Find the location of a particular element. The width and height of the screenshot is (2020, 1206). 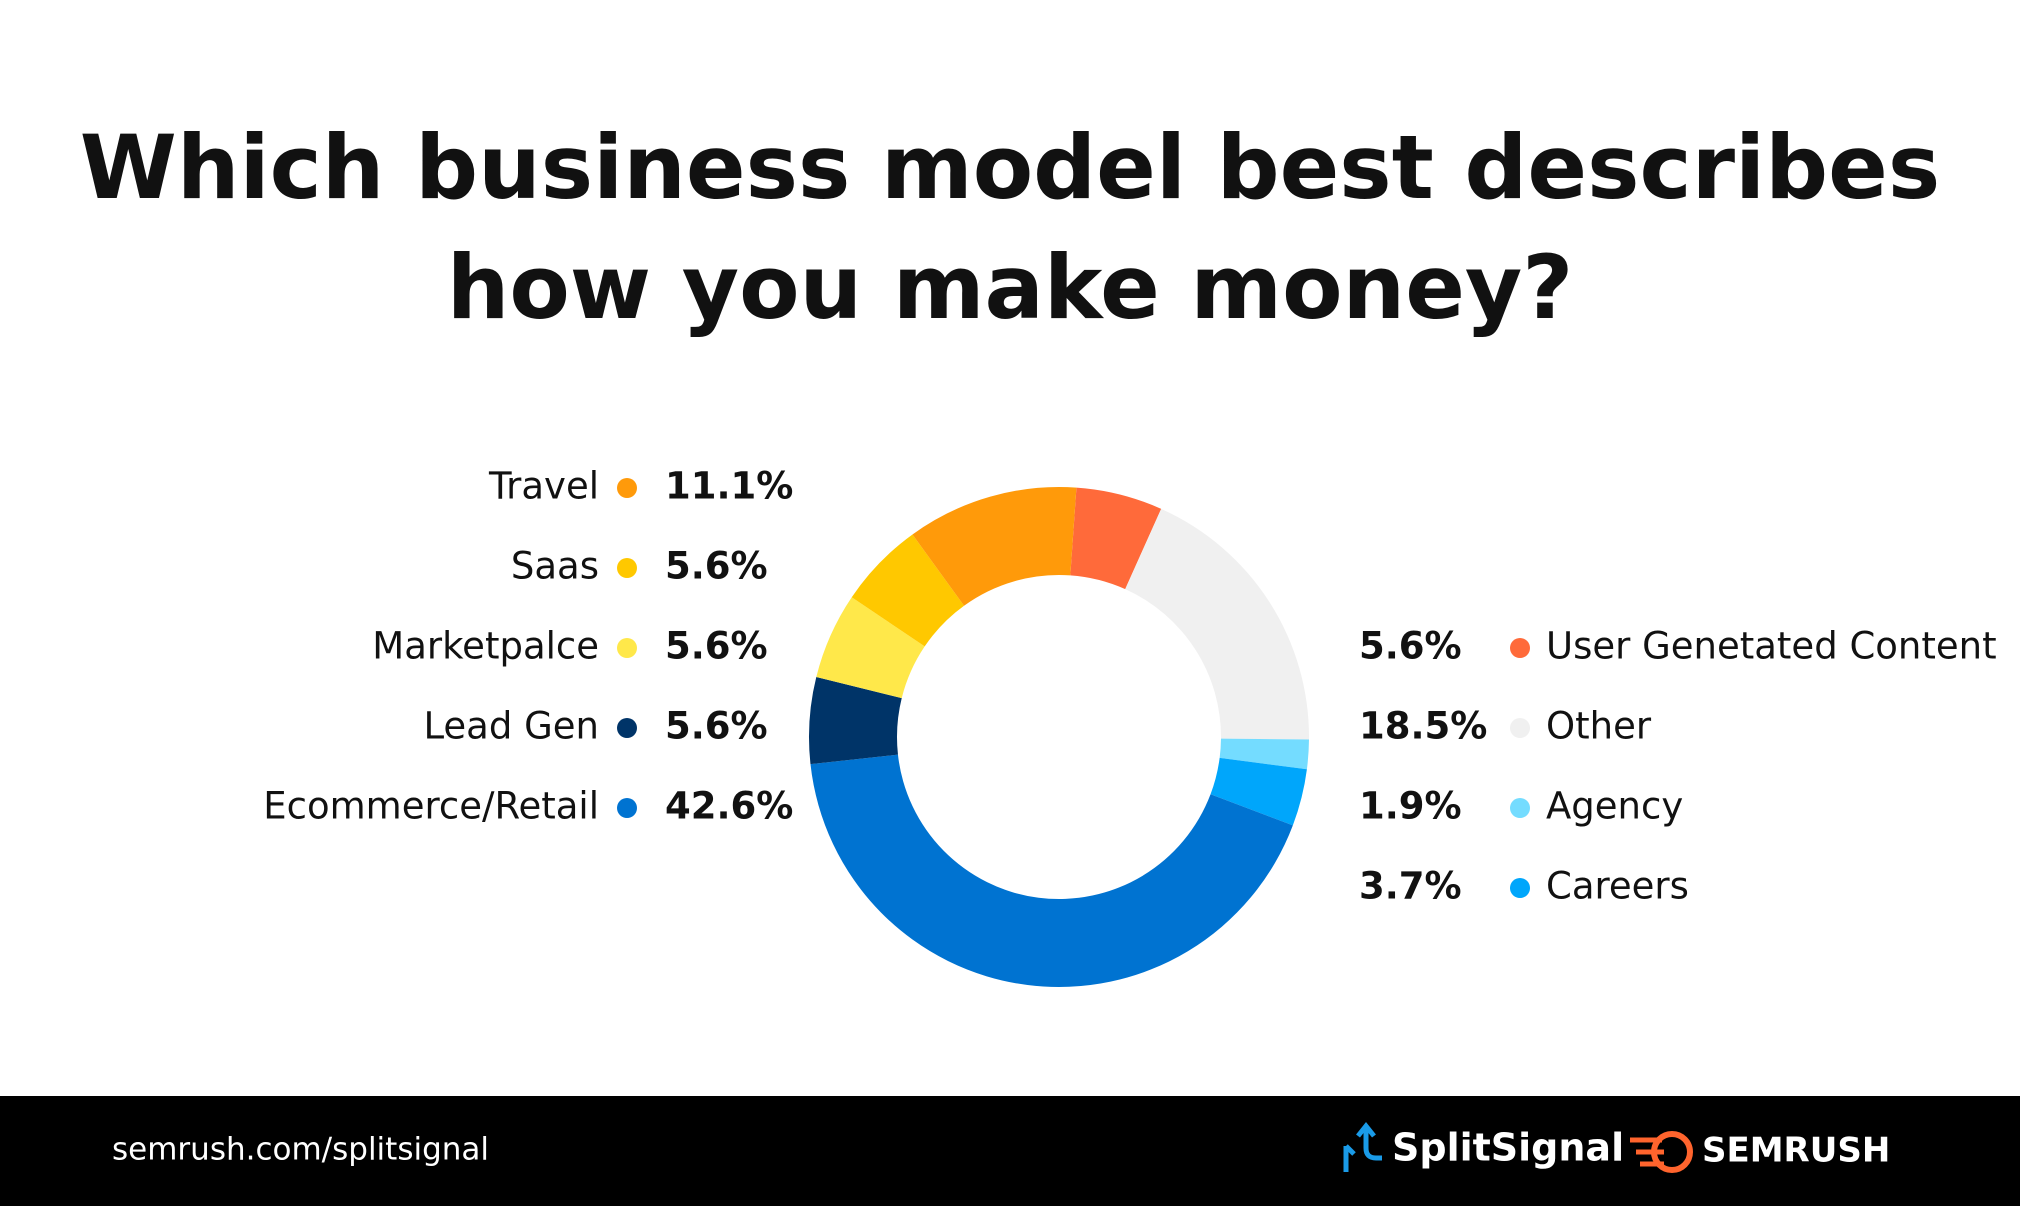

logo-lines is located at coordinates (1647, 1152).